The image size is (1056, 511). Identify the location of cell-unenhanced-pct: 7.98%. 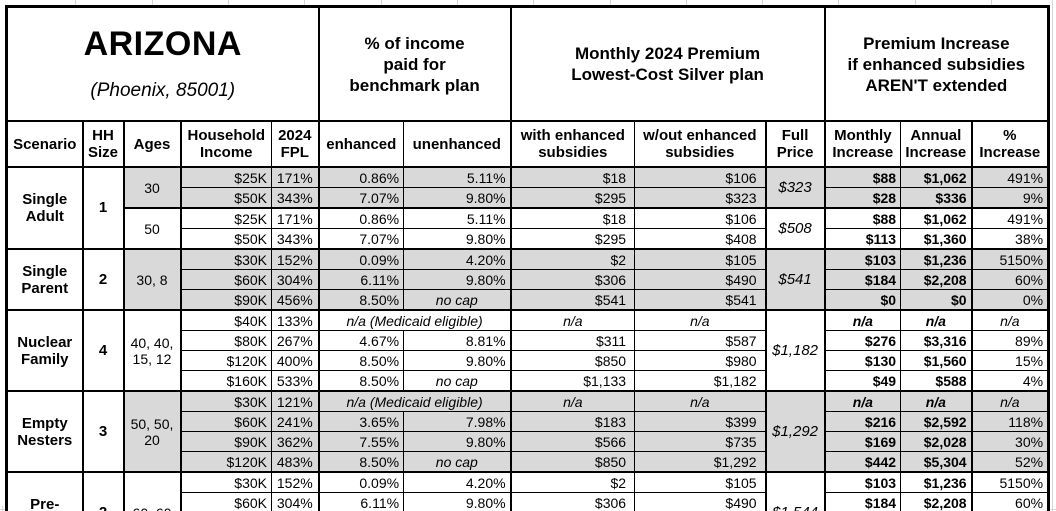
(457, 421).